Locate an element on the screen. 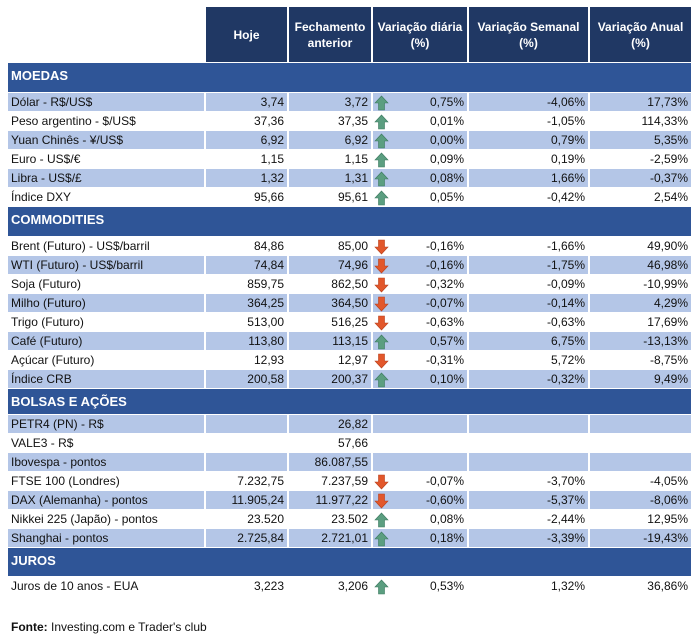 The image size is (698, 643). section-title: MOEDAS is located at coordinates (349, 77).